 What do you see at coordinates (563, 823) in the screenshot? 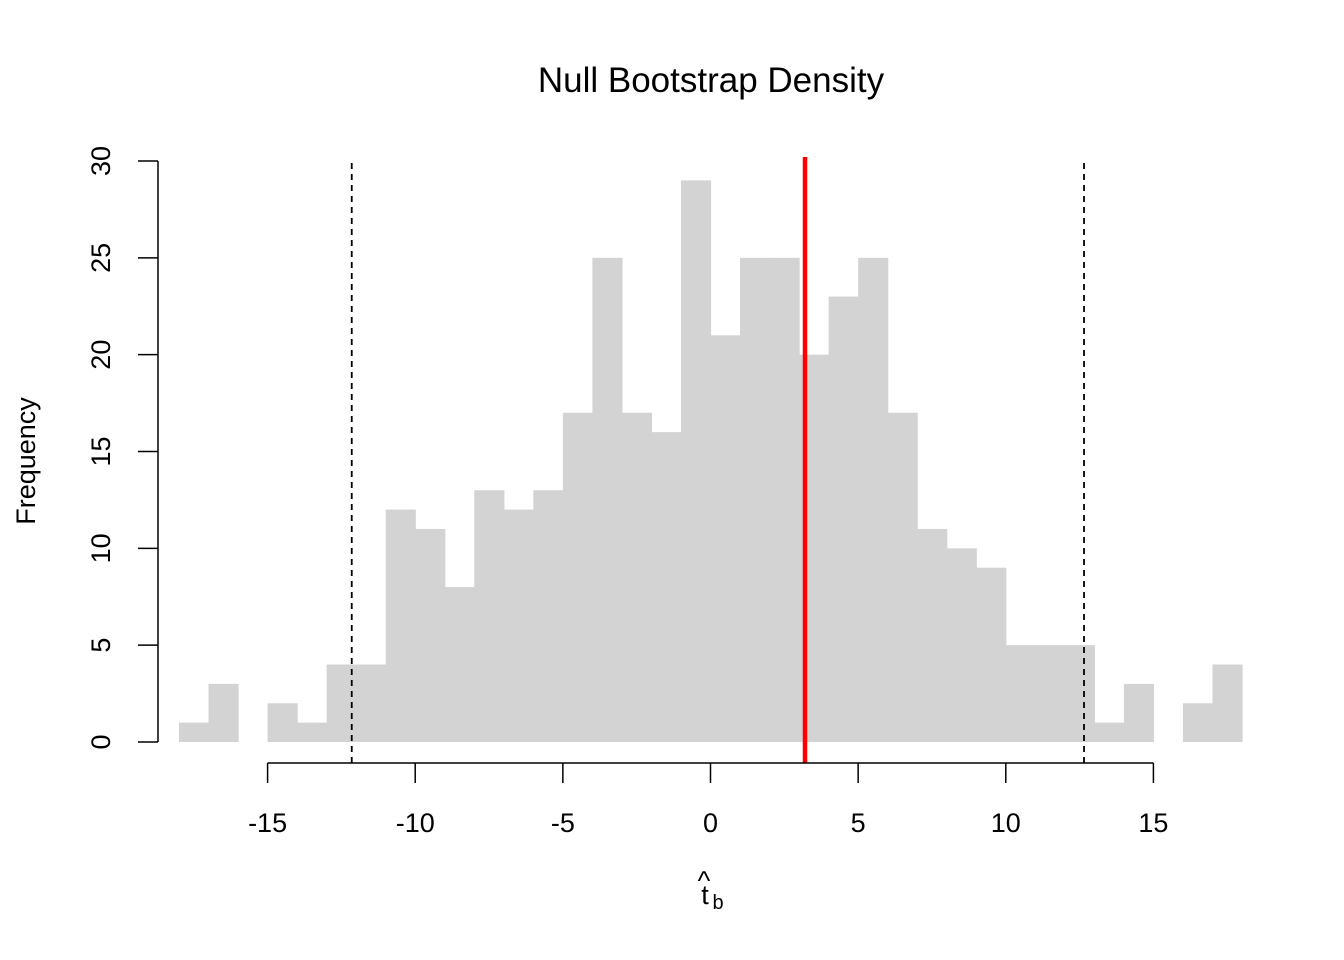
I see `x-tick-label: -5` at bounding box center [563, 823].